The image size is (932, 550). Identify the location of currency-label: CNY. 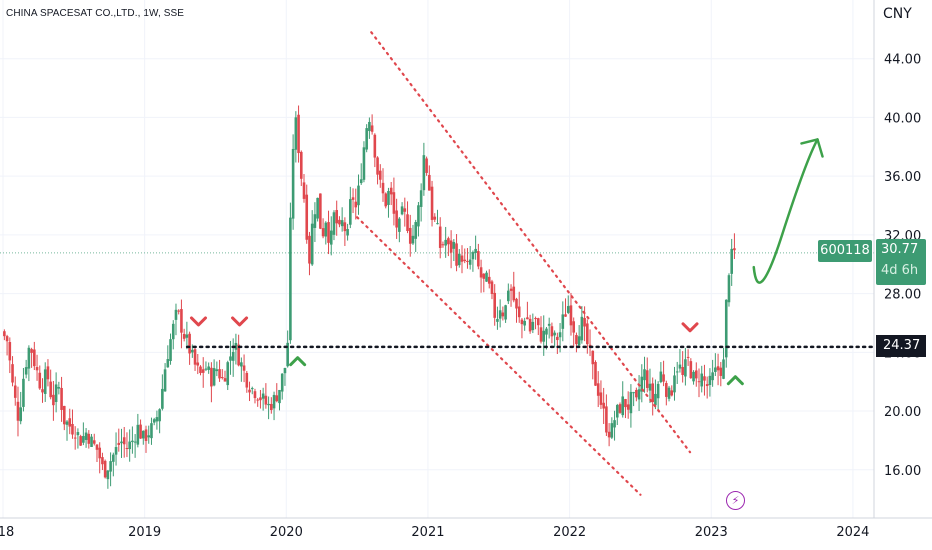
(897, 14).